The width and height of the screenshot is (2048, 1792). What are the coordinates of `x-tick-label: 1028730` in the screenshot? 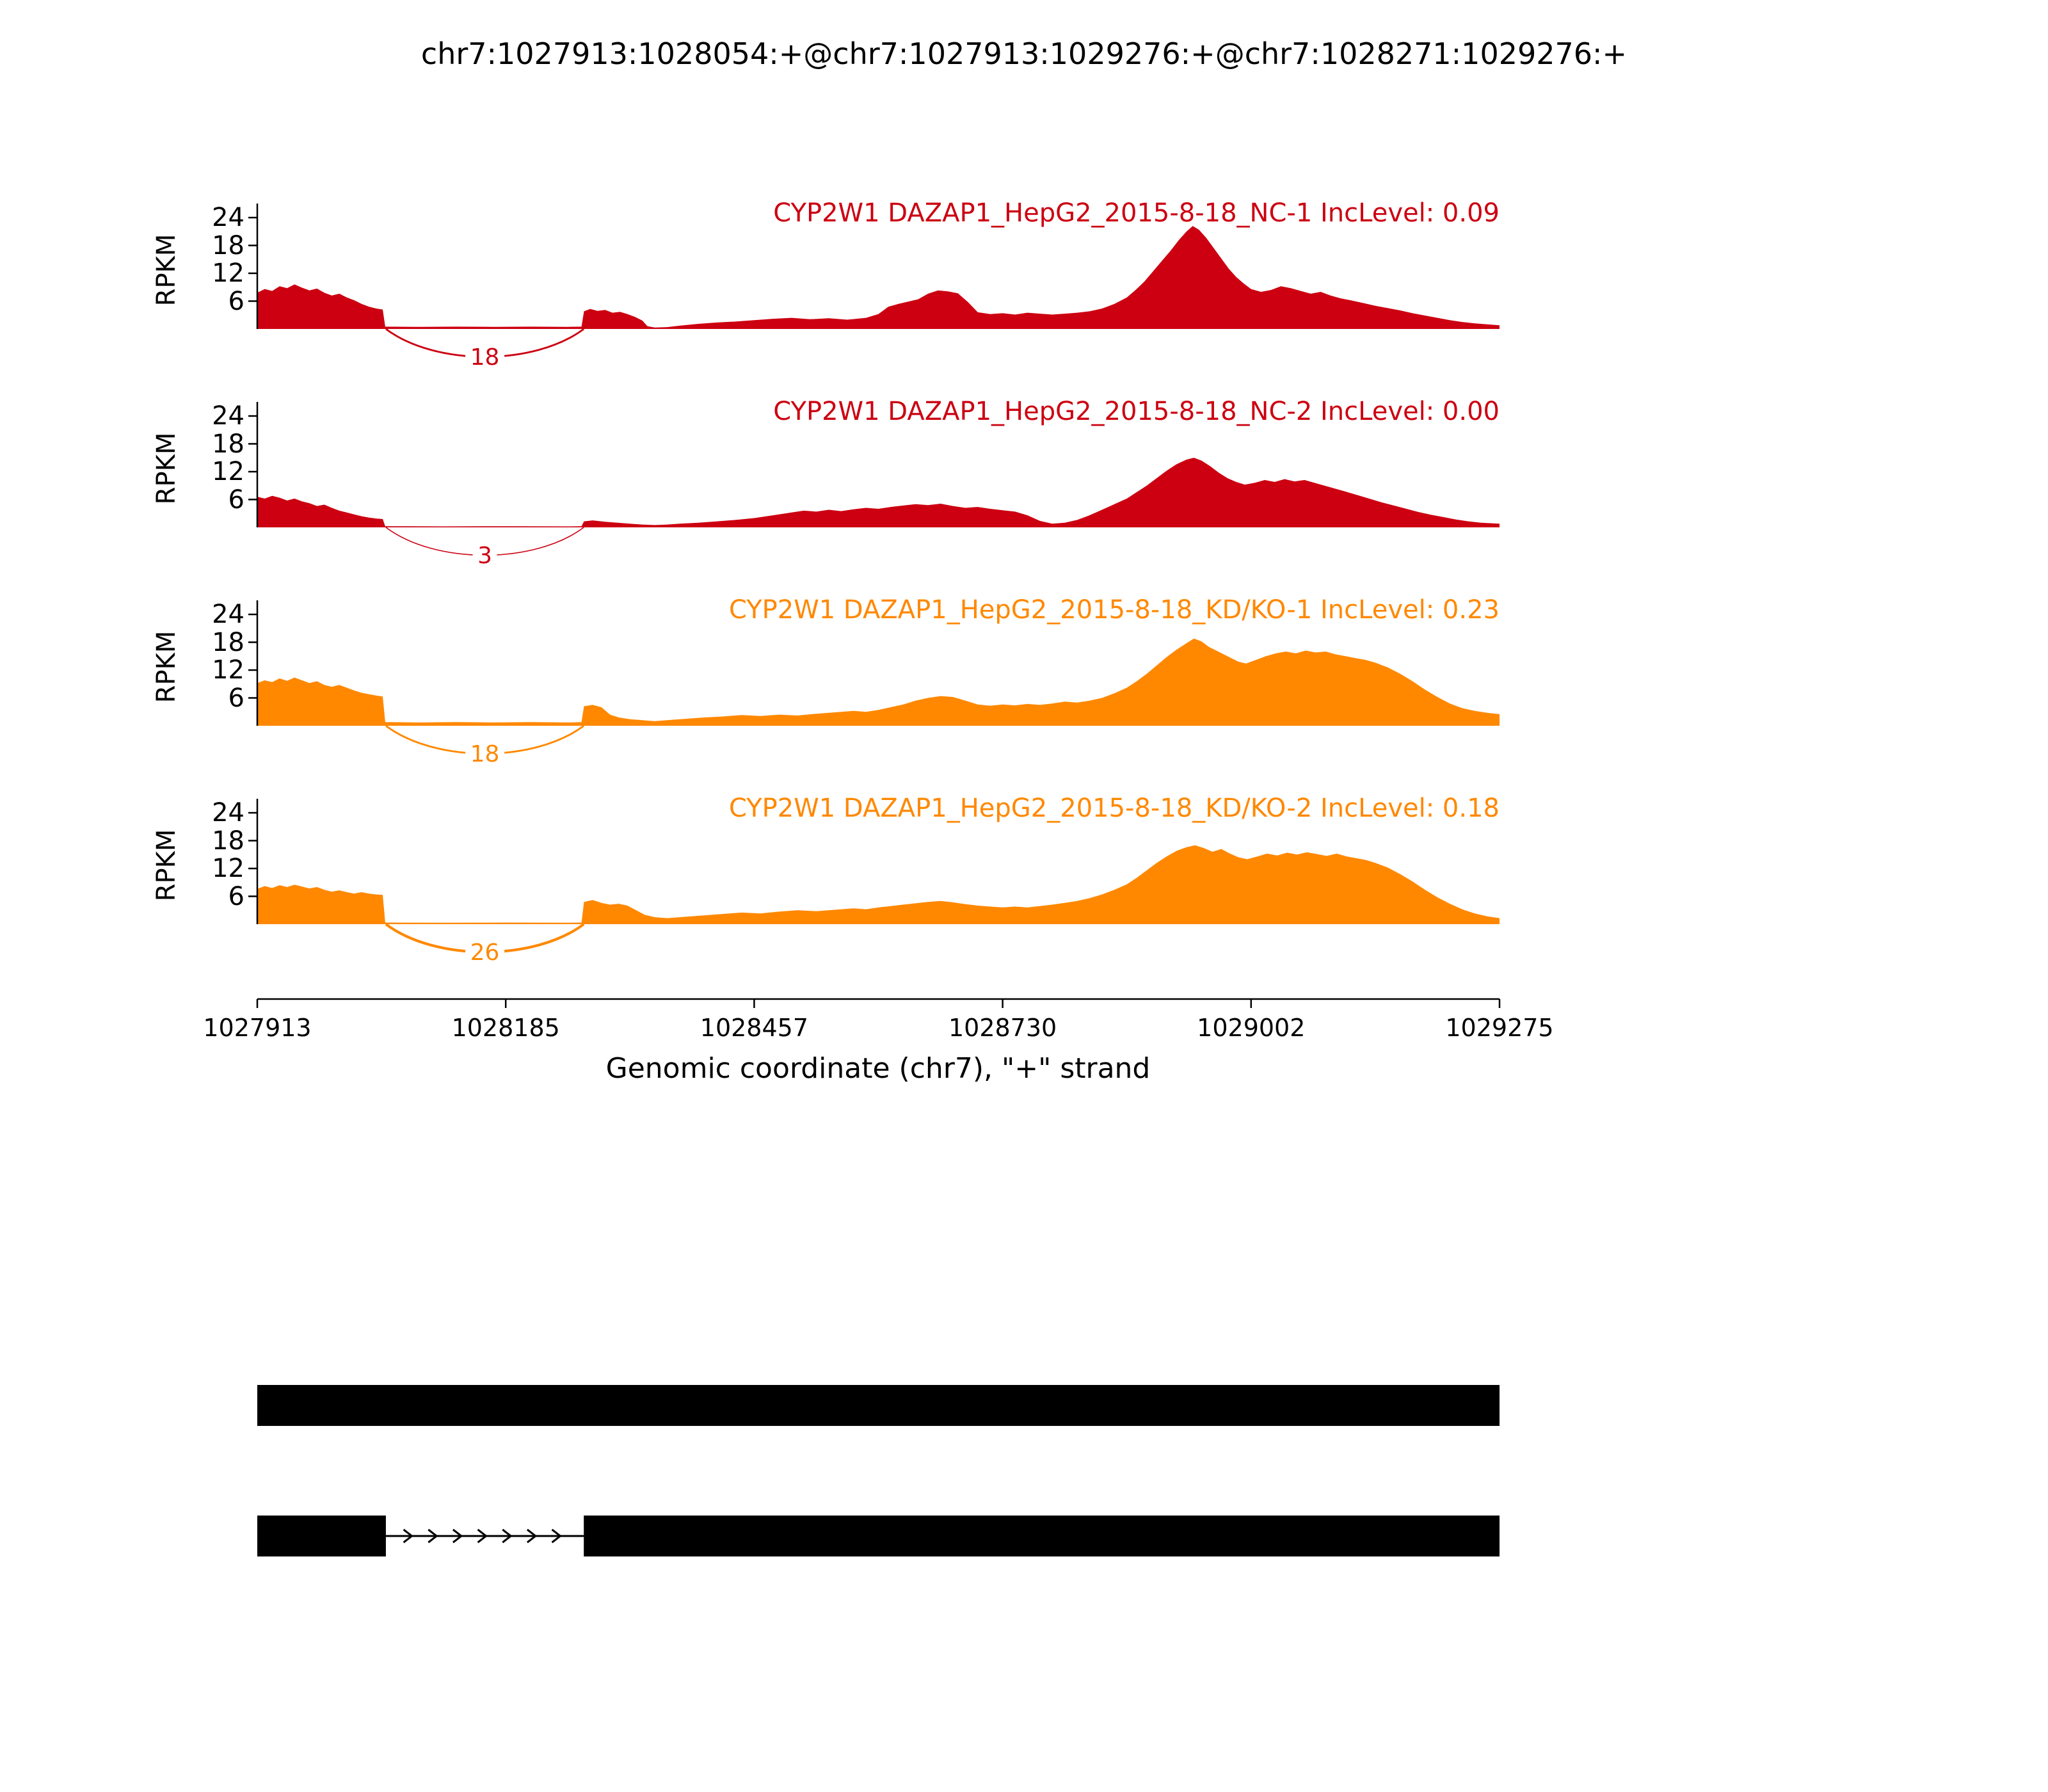 It's located at (1002, 1028).